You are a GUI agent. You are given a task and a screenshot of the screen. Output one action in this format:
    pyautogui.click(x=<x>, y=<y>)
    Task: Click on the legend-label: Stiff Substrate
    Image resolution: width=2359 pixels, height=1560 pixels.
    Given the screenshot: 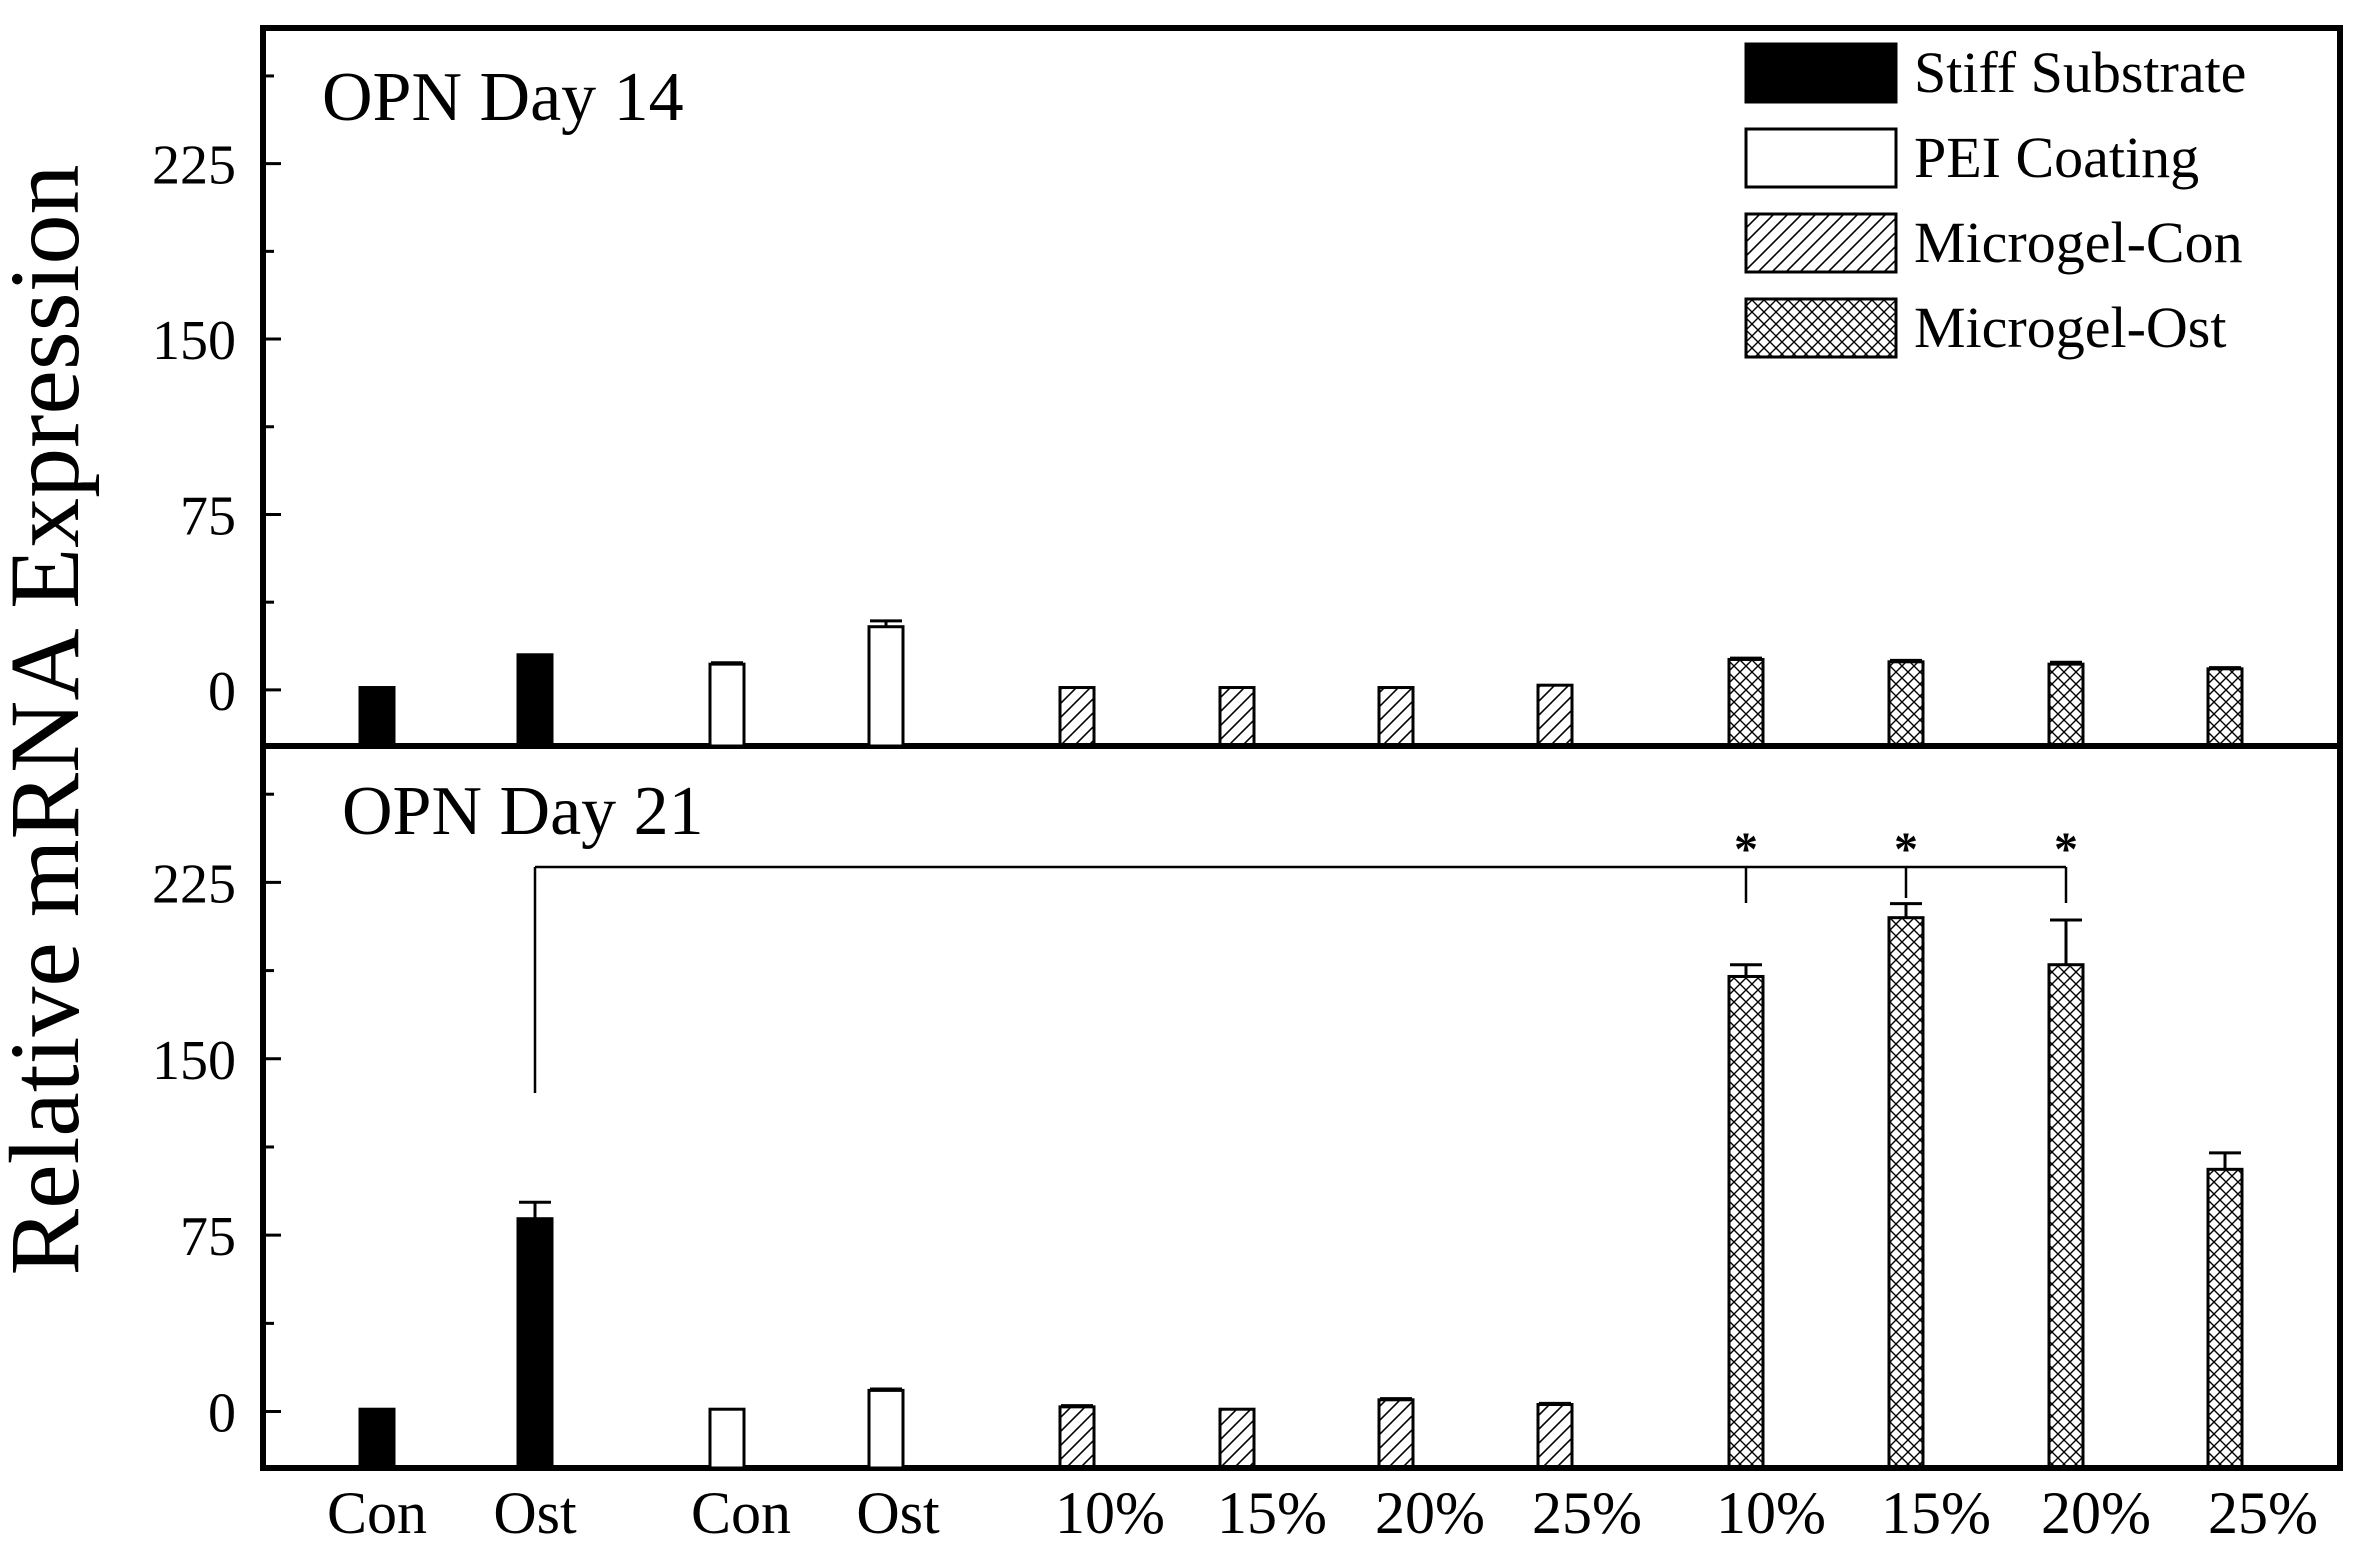 What is the action you would take?
    pyautogui.click(x=2080, y=72)
    